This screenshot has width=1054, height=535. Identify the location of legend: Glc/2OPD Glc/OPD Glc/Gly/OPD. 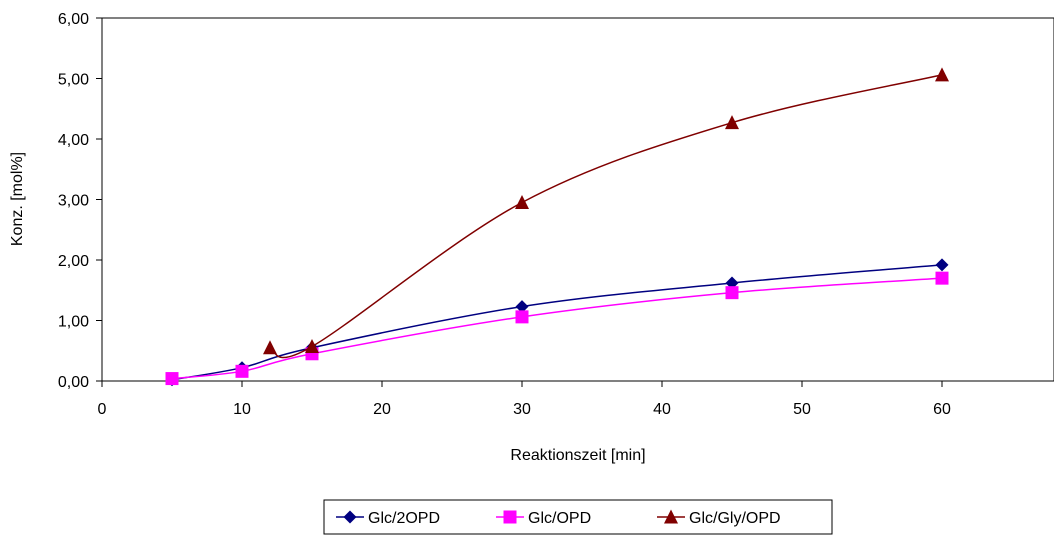
(578, 517).